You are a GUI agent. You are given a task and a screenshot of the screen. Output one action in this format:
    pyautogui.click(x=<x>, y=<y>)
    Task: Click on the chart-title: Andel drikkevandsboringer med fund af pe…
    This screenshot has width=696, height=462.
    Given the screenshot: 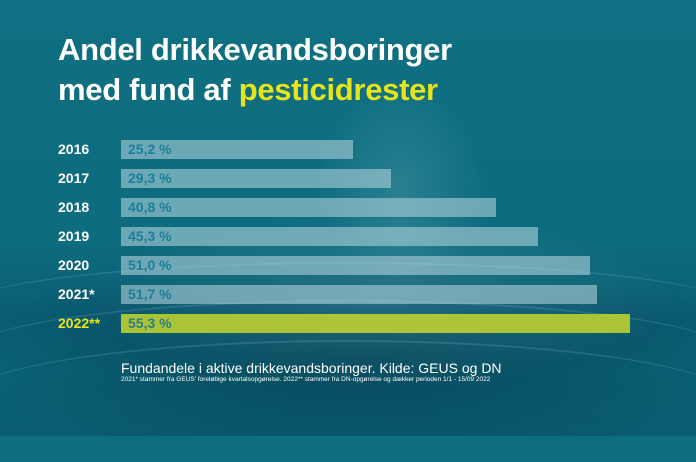 What is the action you would take?
    pyautogui.click(x=255, y=70)
    